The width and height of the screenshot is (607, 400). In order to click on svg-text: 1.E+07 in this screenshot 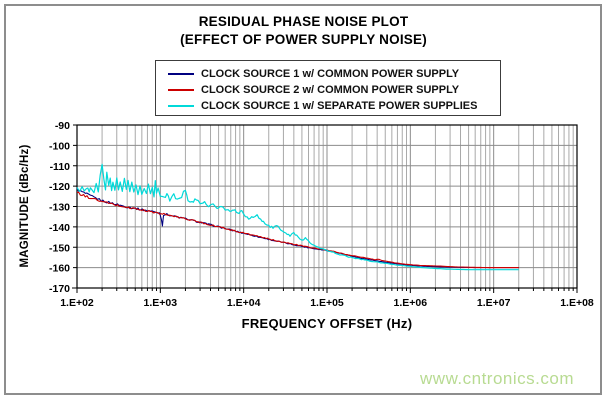, I will do `click(494, 303)`.